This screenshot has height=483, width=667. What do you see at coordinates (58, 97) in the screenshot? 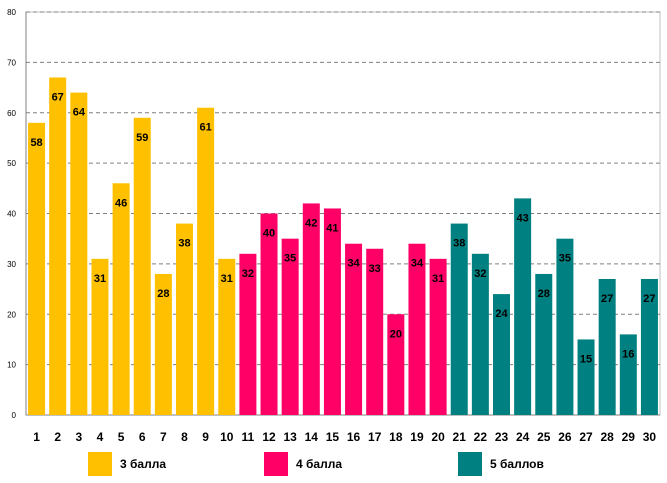
I see `data-label: 67` at bounding box center [58, 97].